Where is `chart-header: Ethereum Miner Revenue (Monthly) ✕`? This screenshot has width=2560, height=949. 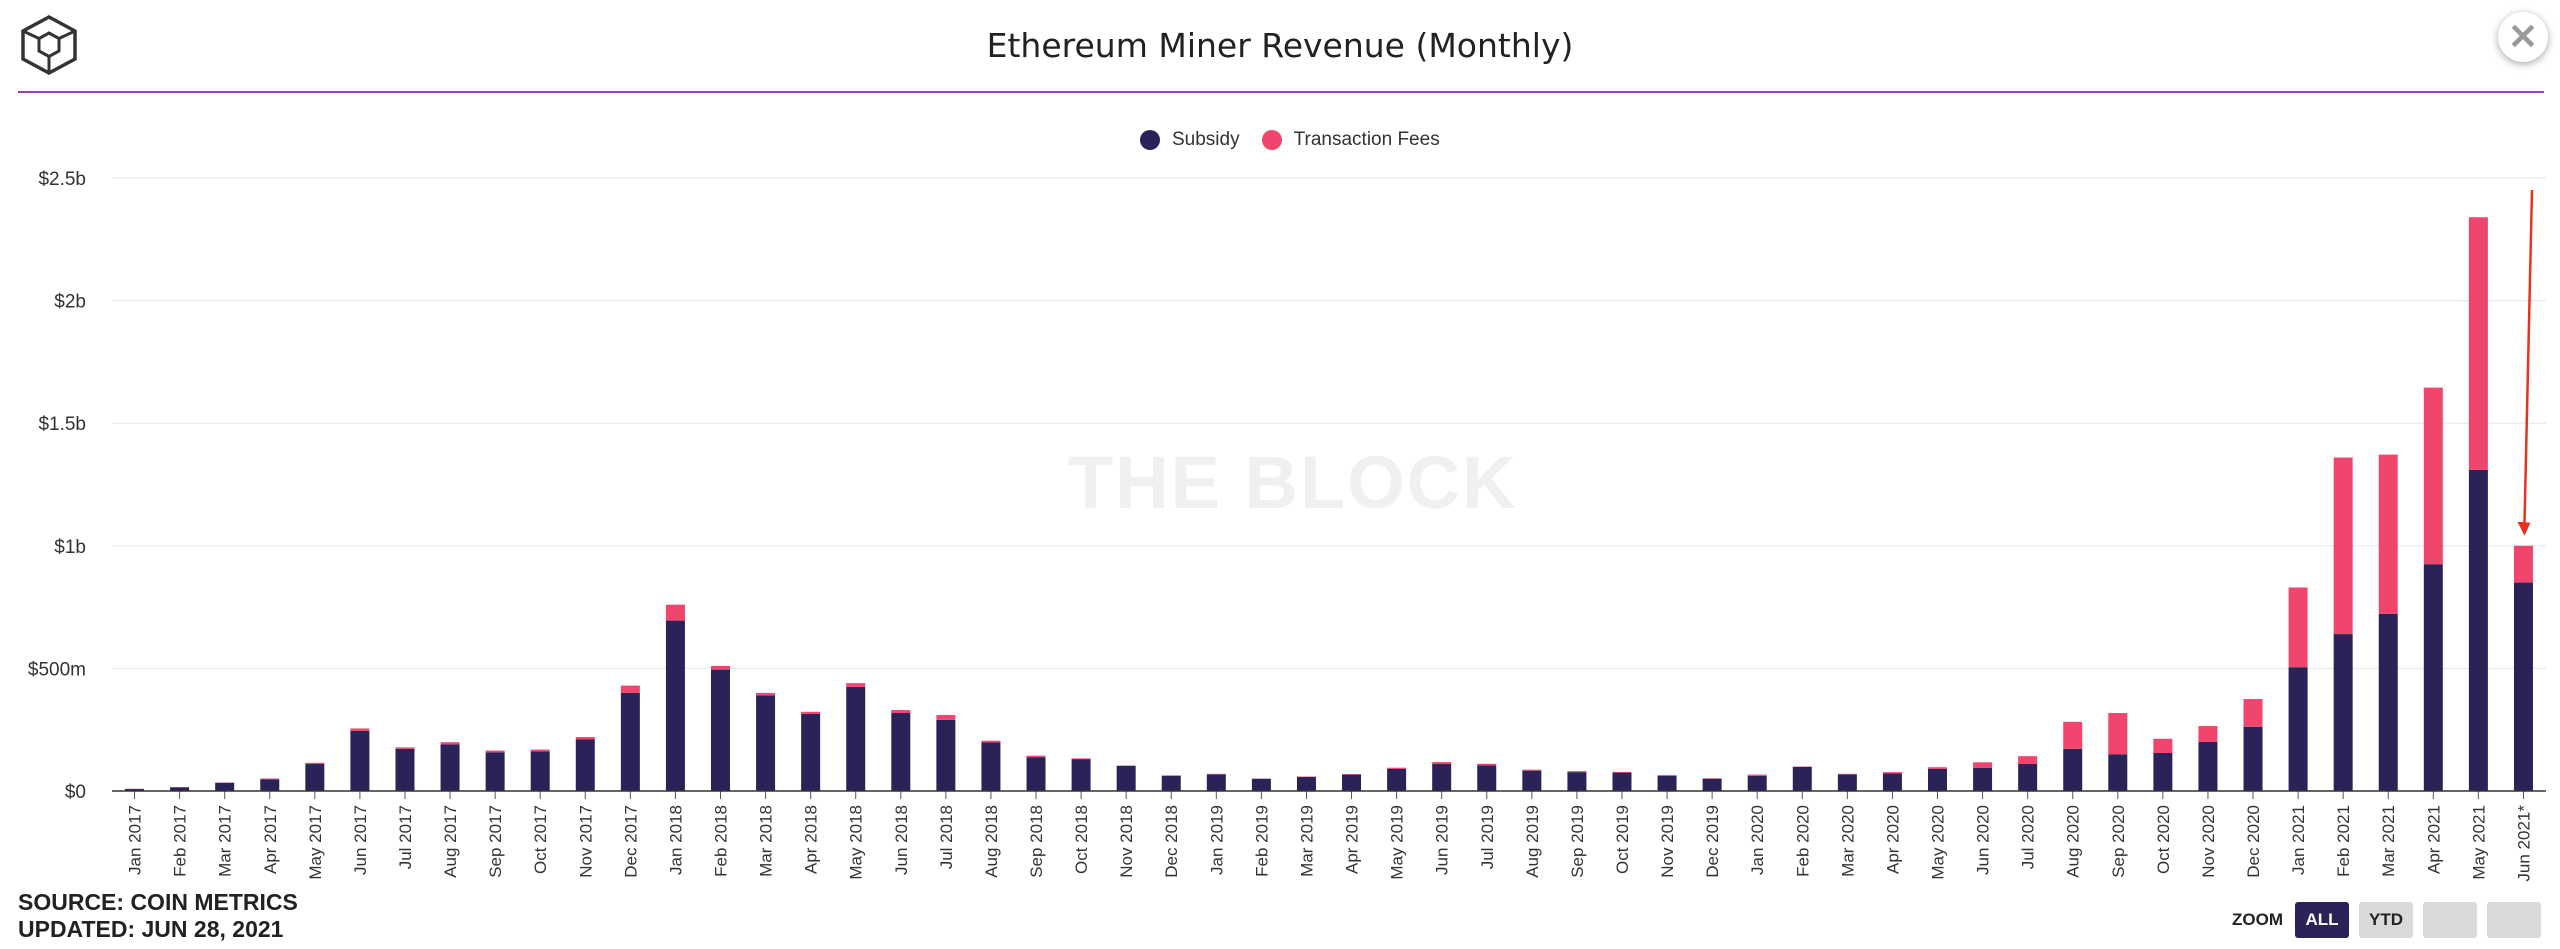 chart-header: Ethereum Miner Revenue (Monthly) ✕ is located at coordinates (1280, 47).